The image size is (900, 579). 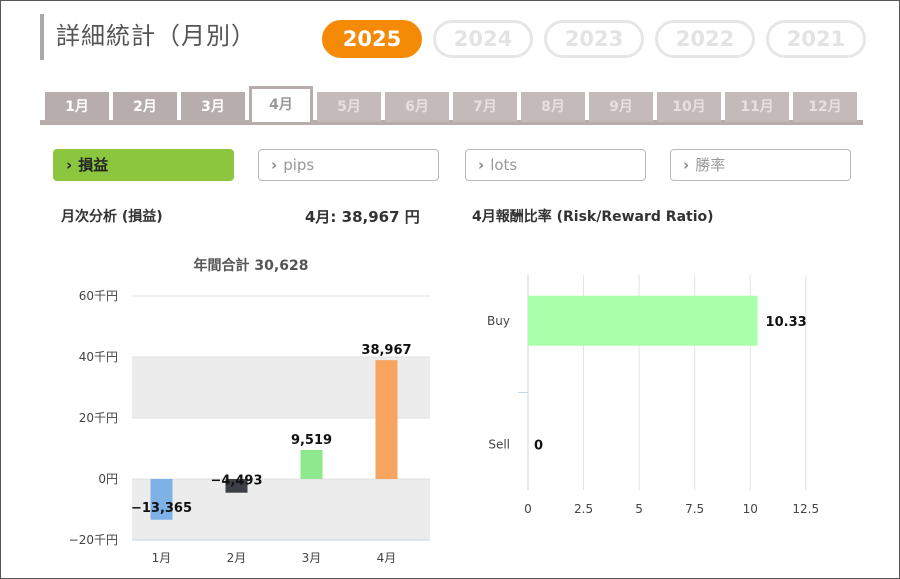 What do you see at coordinates (528, 509) in the screenshot?
I see `x-tick-label: 0` at bounding box center [528, 509].